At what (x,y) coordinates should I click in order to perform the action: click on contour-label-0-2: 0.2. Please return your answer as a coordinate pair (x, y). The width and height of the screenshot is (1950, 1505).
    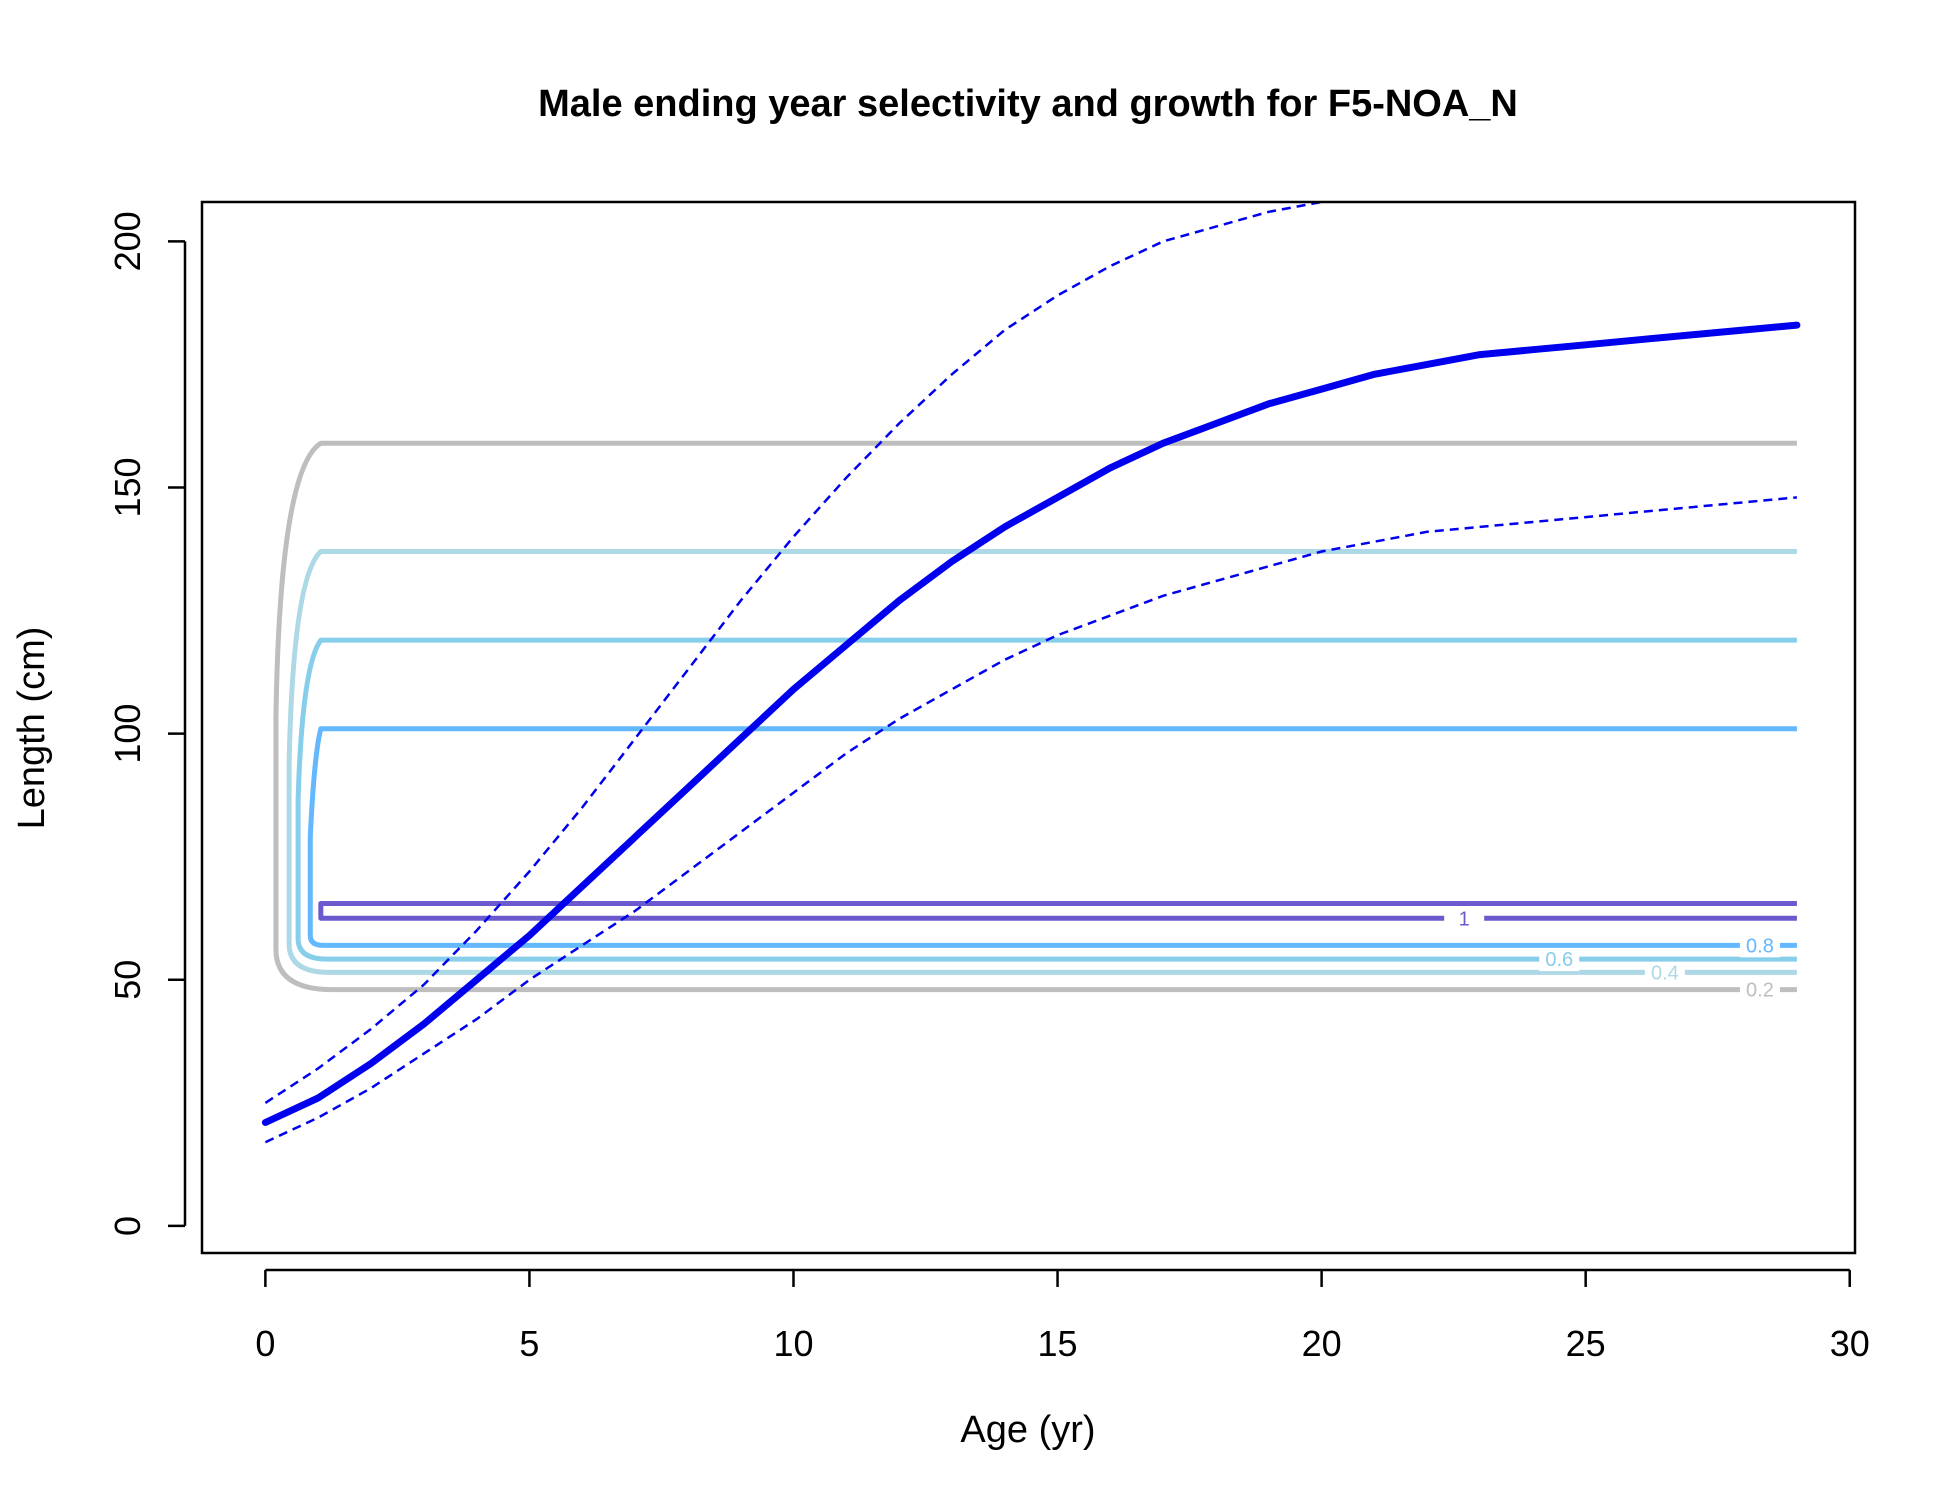
    Looking at the image, I should click on (1760, 991).